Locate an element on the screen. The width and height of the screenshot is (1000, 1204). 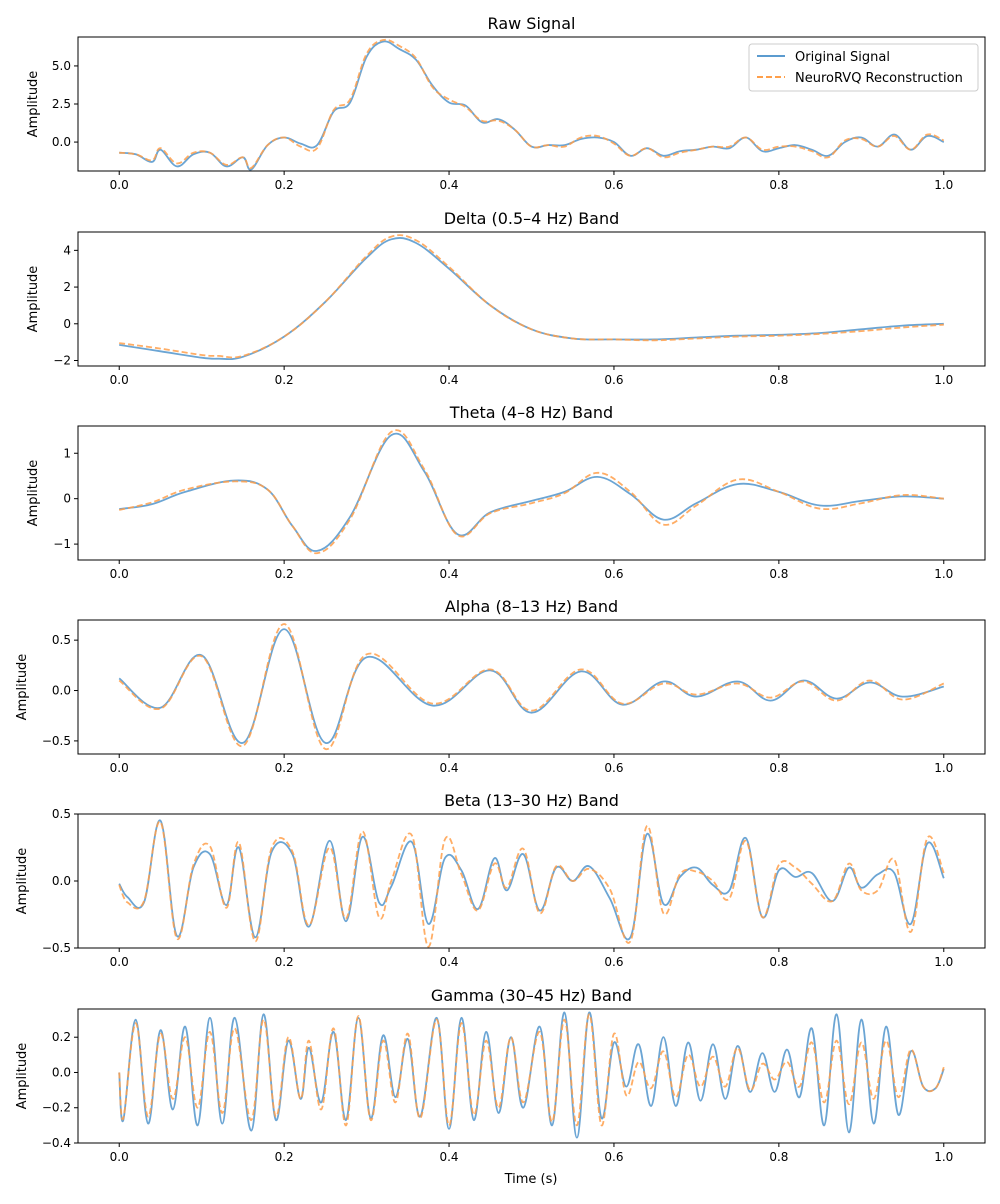
y-tick-label: 2 is located at coordinates (67, 287).